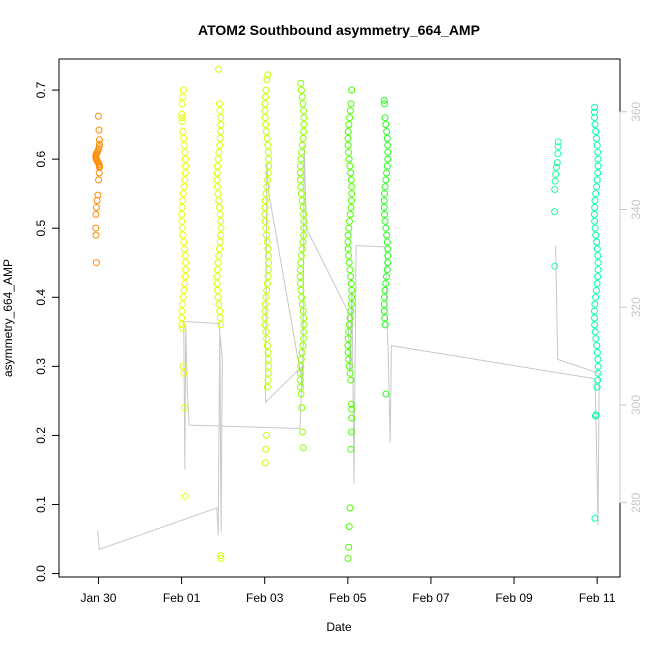 This screenshot has height=650, width=650. Describe the element at coordinates (636, 111) in the screenshot. I see `y2-tick-label: 360` at that location.